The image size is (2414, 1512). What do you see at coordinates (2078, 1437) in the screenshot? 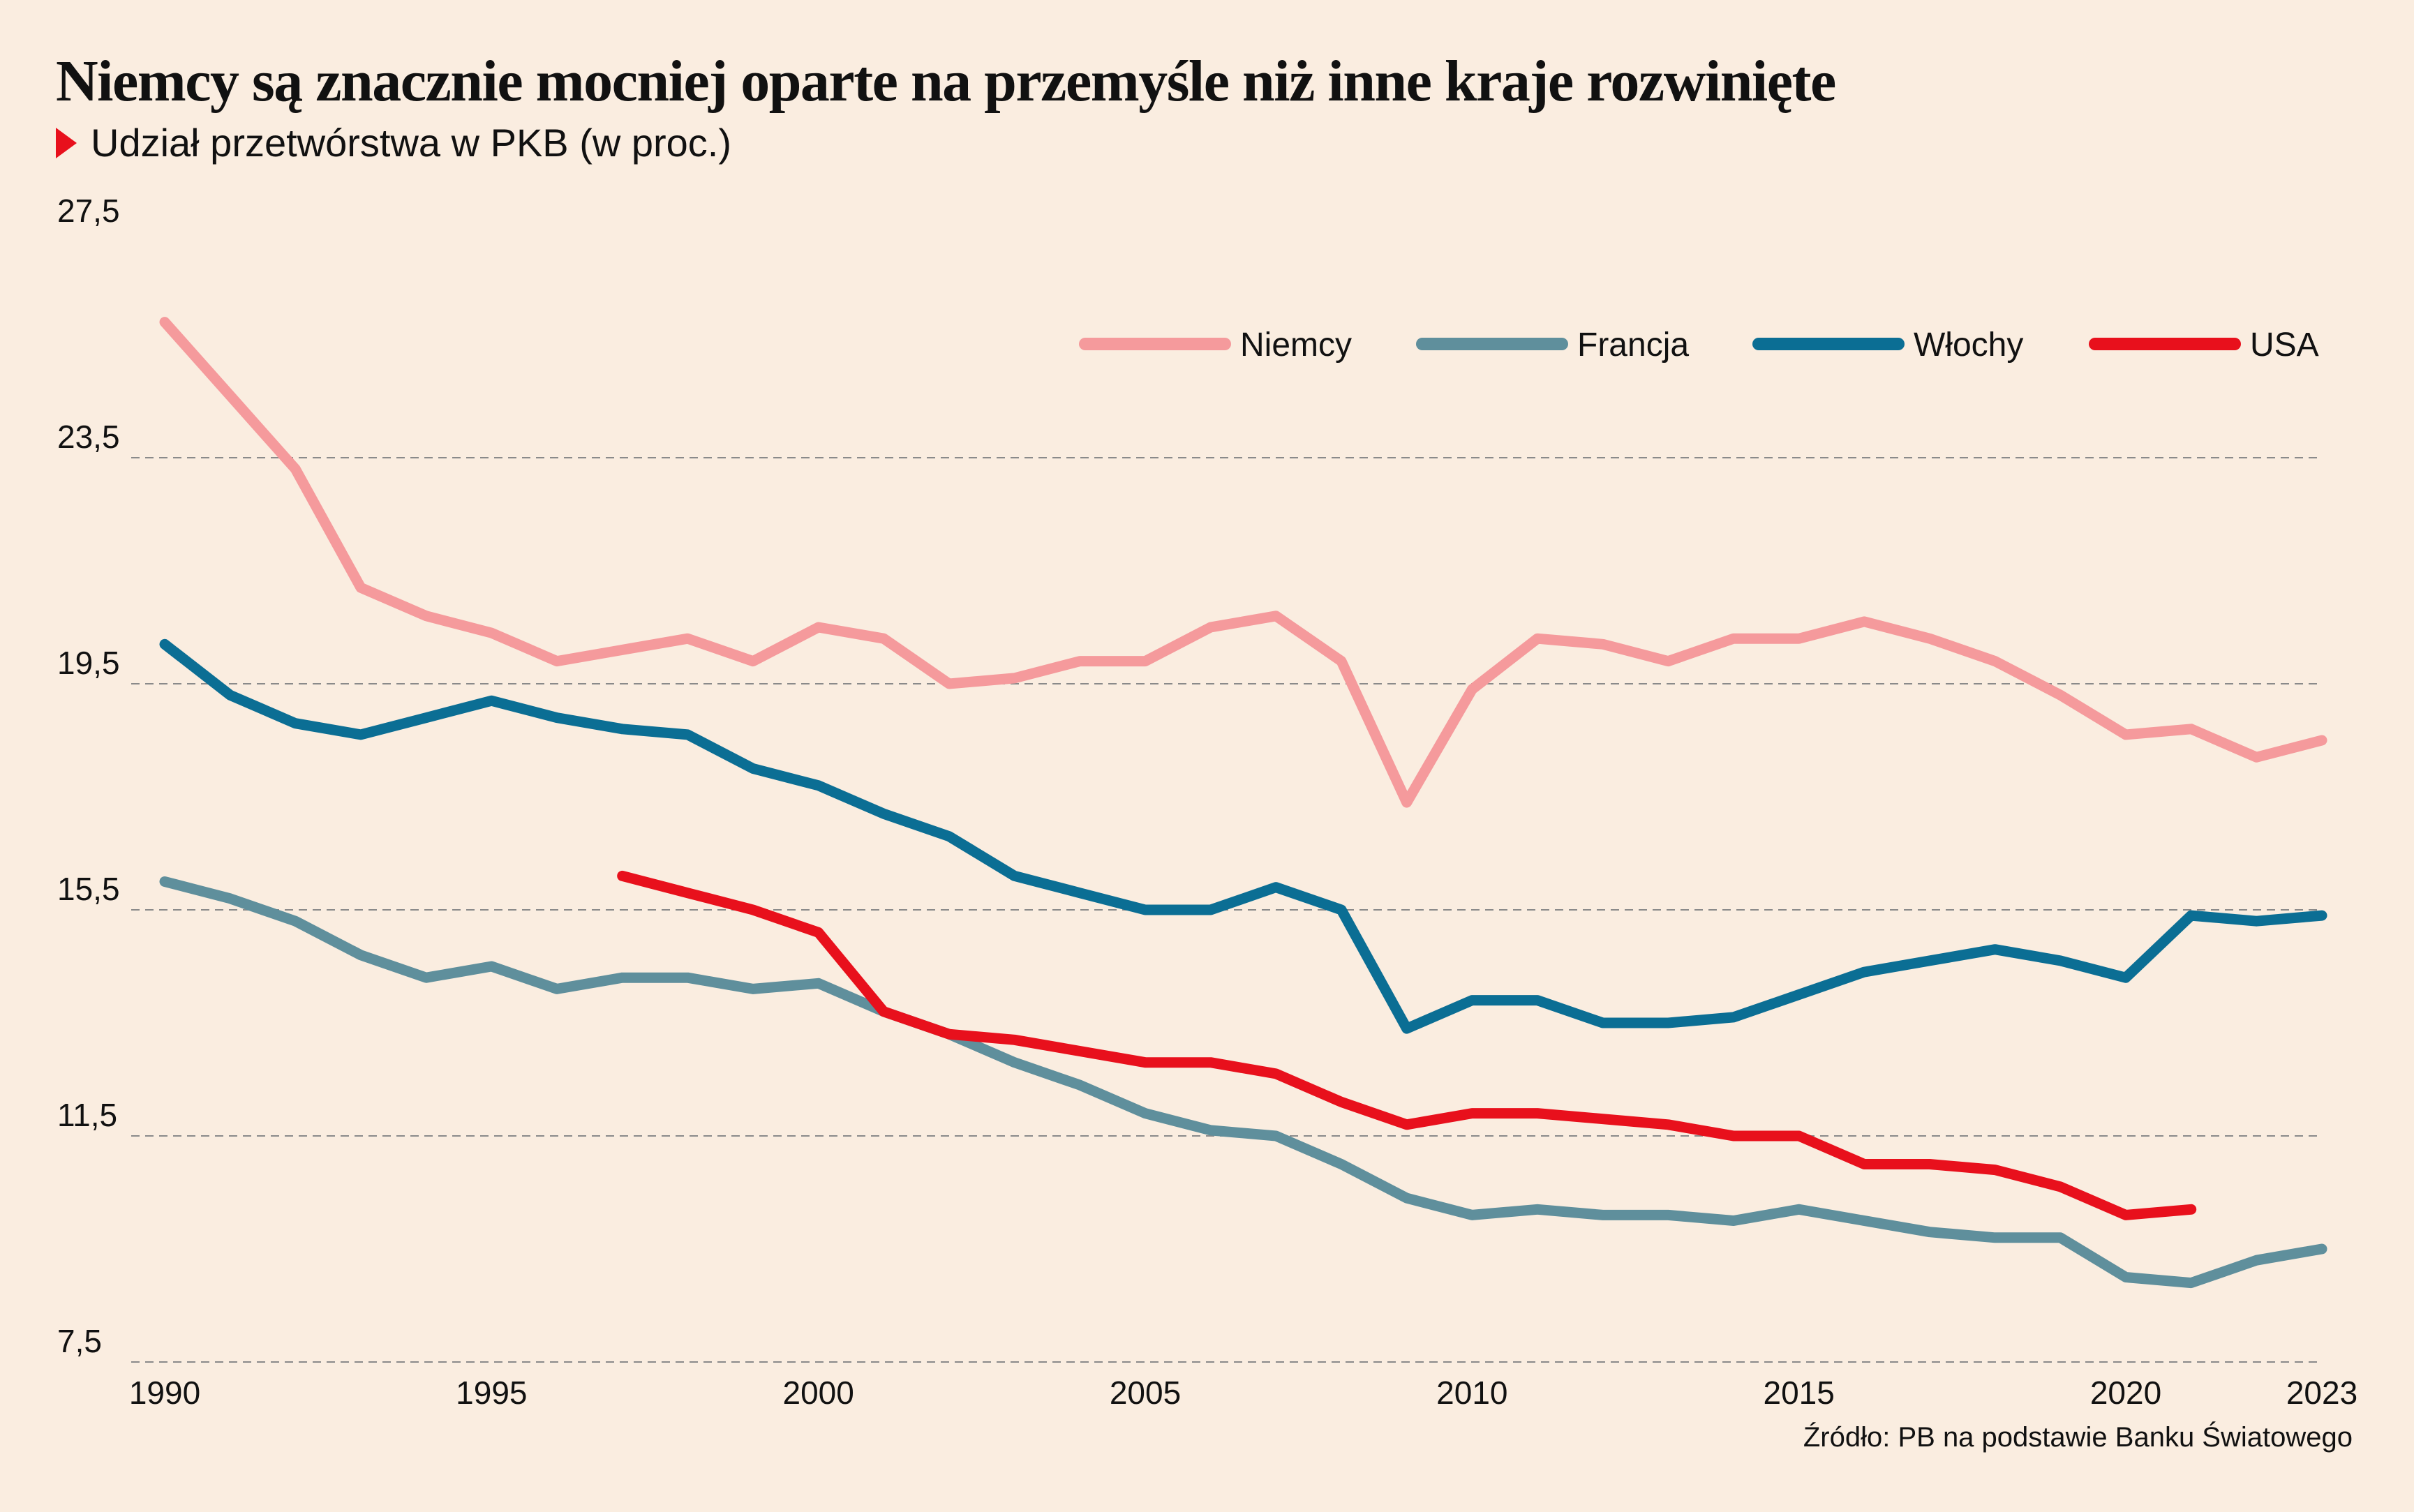
I see `source-note: Źródło: PB na podstawie Banku Światowego` at bounding box center [2078, 1437].